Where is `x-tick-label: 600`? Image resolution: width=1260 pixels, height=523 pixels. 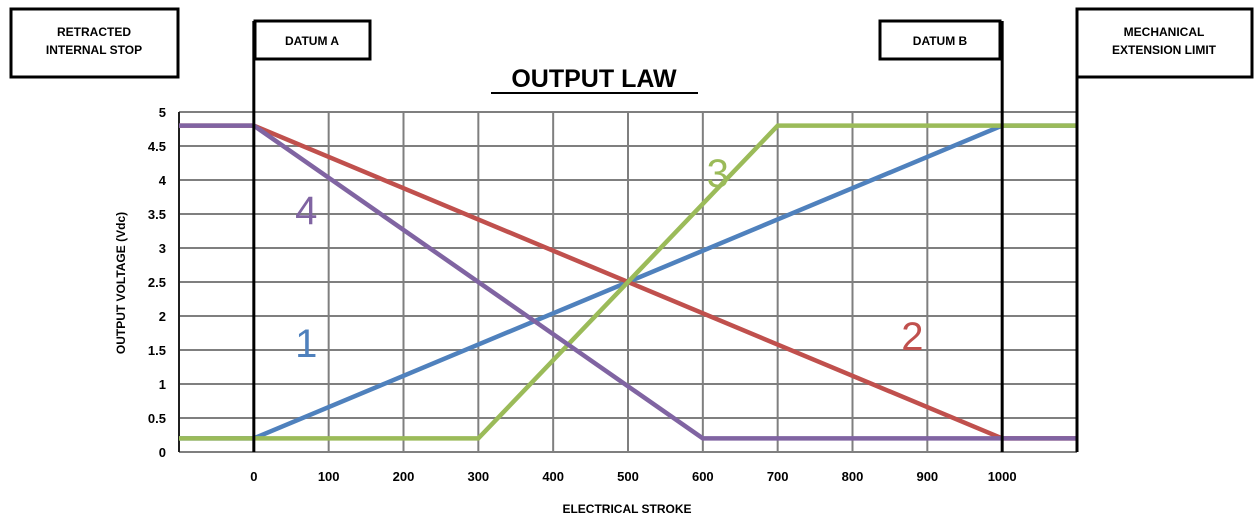
x-tick-label: 600 is located at coordinates (703, 476).